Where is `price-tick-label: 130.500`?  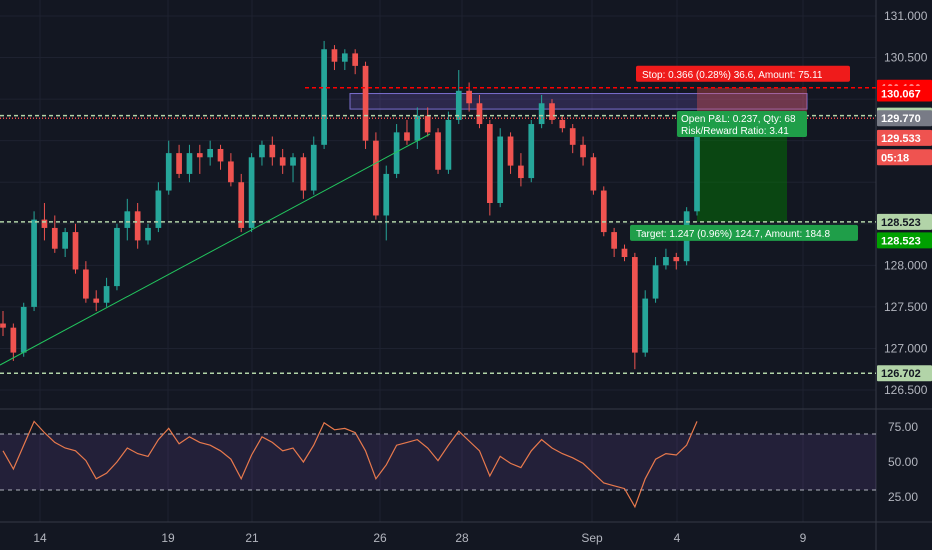
price-tick-label: 130.500 is located at coordinates (906, 58).